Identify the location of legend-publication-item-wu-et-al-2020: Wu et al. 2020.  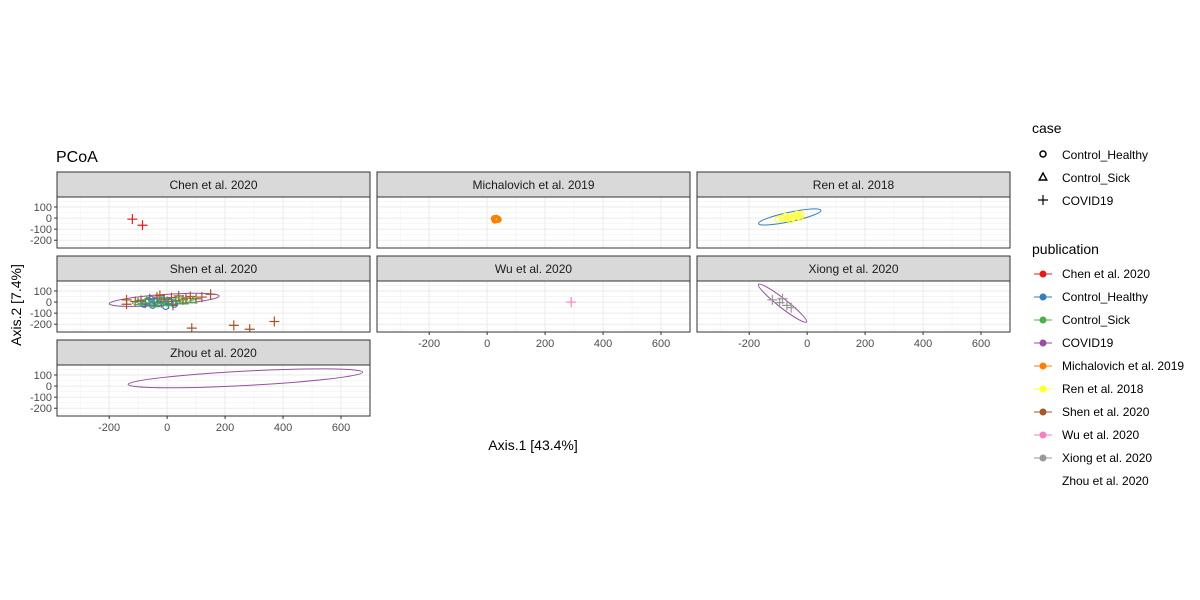
(1086, 435).